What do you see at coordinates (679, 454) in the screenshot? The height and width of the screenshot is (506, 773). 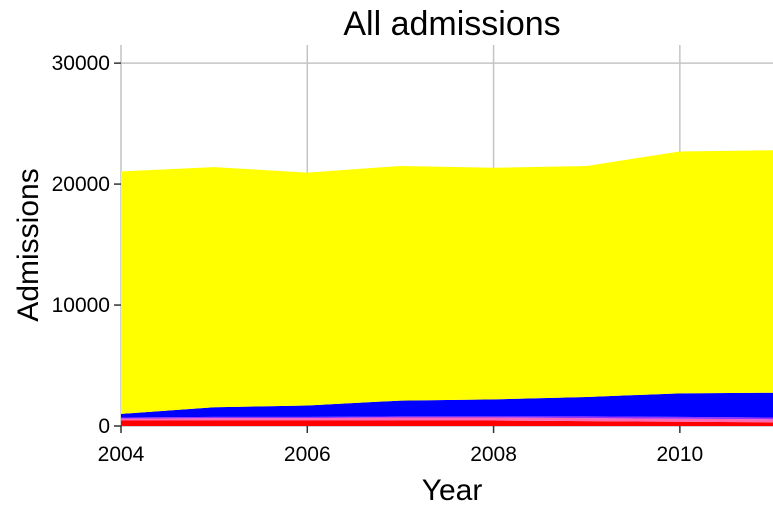 I see `x-tick-label: 2010` at bounding box center [679, 454].